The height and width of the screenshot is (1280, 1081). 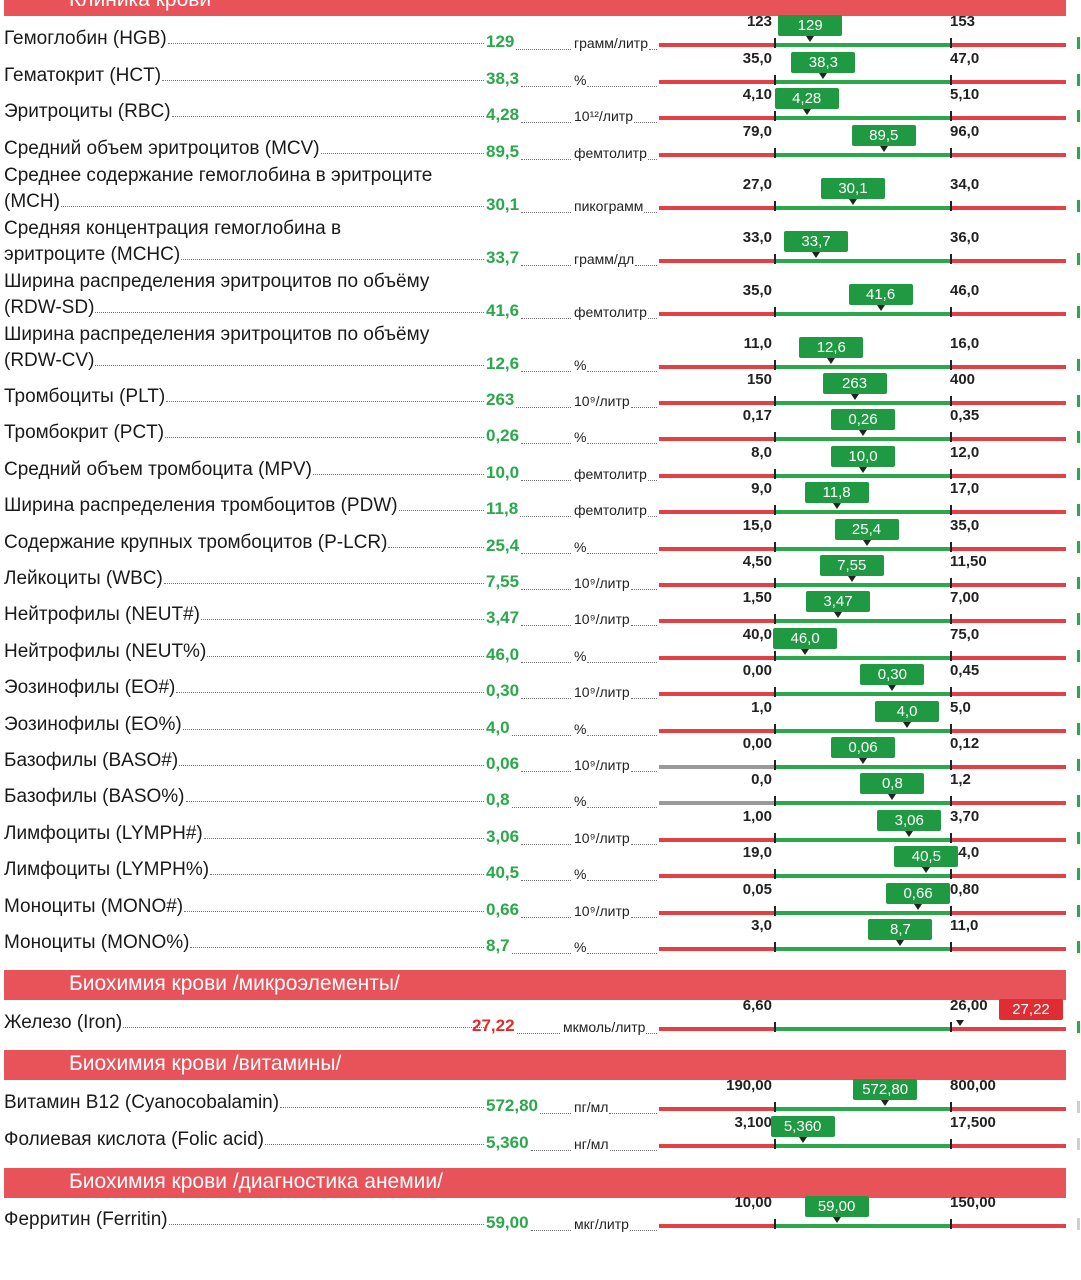 What do you see at coordinates (503, 763) in the screenshot?
I see `result-value: 0,06` at bounding box center [503, 763].